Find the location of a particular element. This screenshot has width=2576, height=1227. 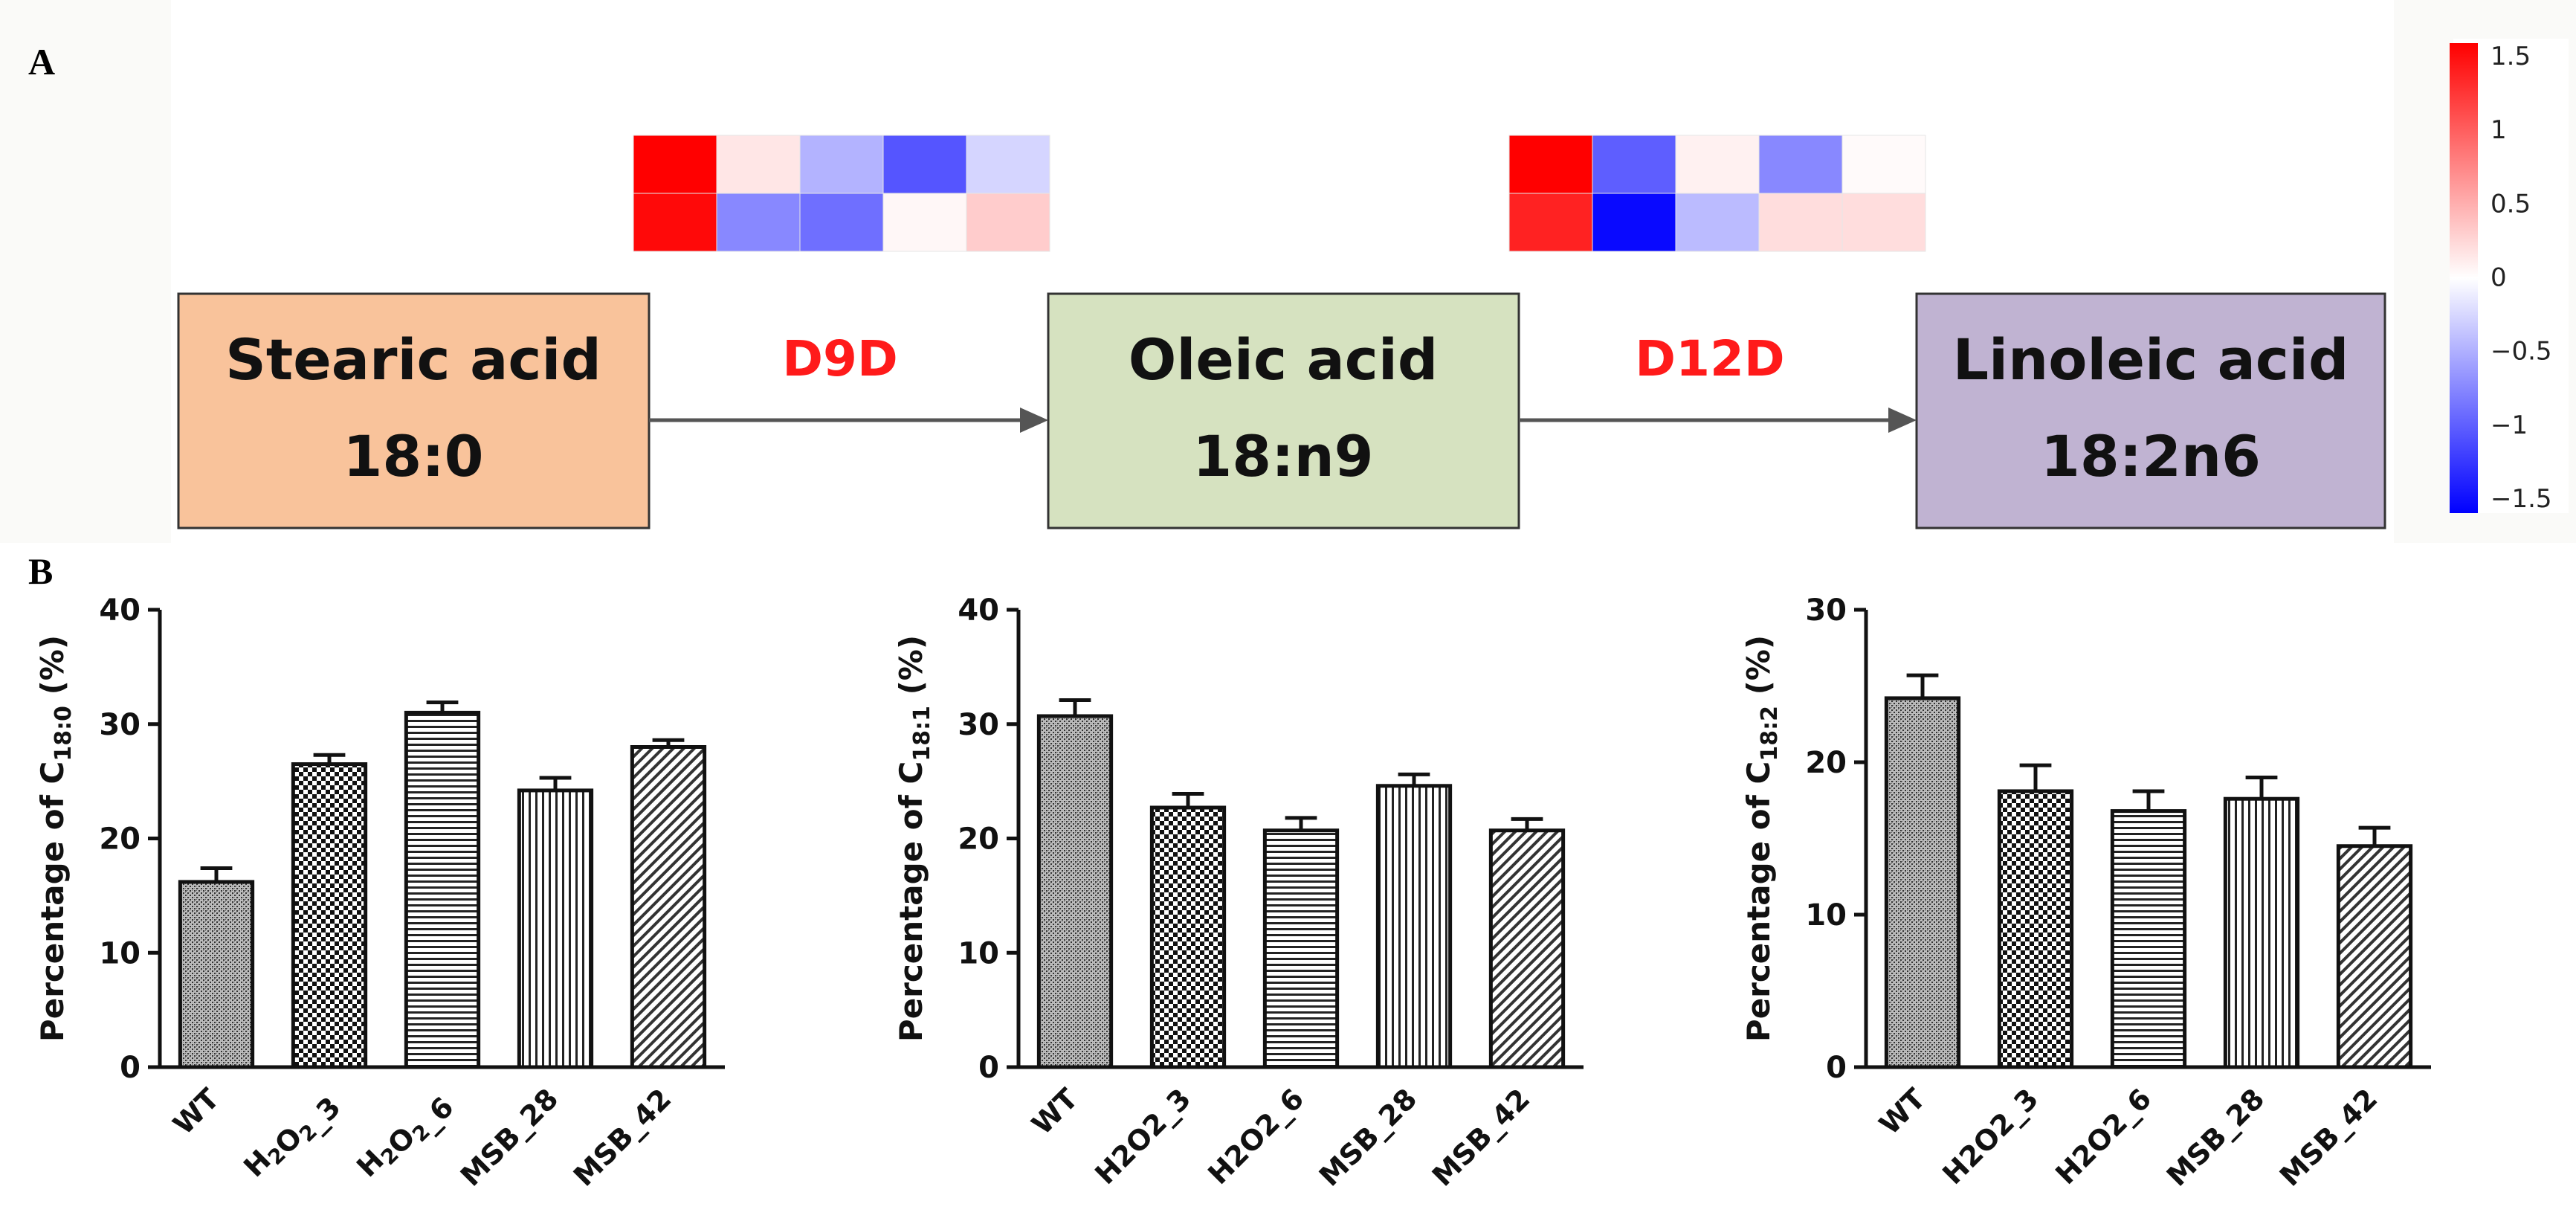

colorbar-tick-label: −1 is located at coordinates (2509, 425).